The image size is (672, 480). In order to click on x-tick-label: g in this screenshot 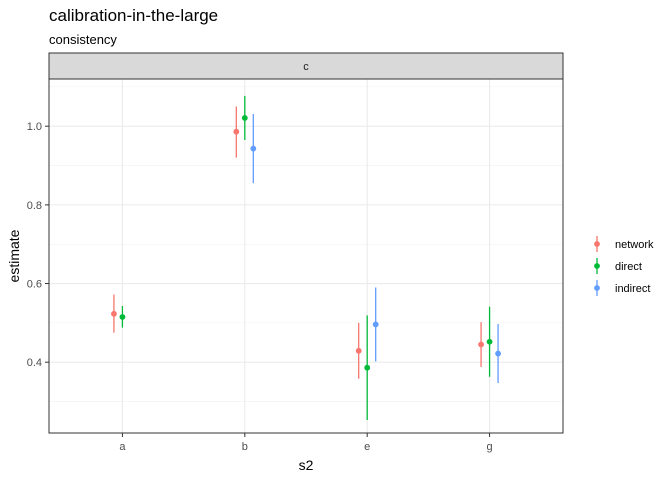, I will do `click(490, 447)`.